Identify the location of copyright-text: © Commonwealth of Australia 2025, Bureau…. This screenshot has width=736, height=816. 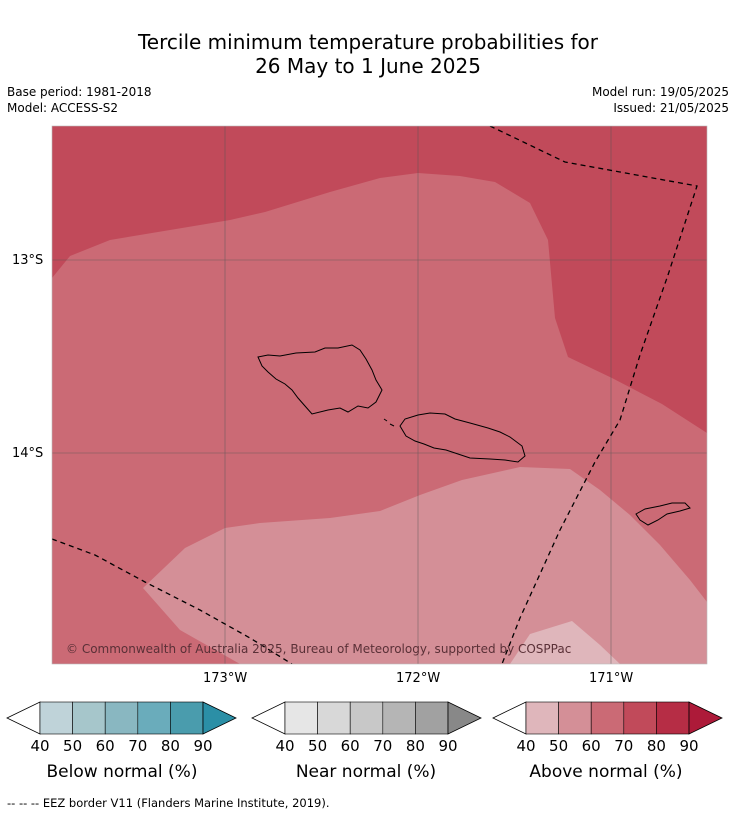
(318, 649).